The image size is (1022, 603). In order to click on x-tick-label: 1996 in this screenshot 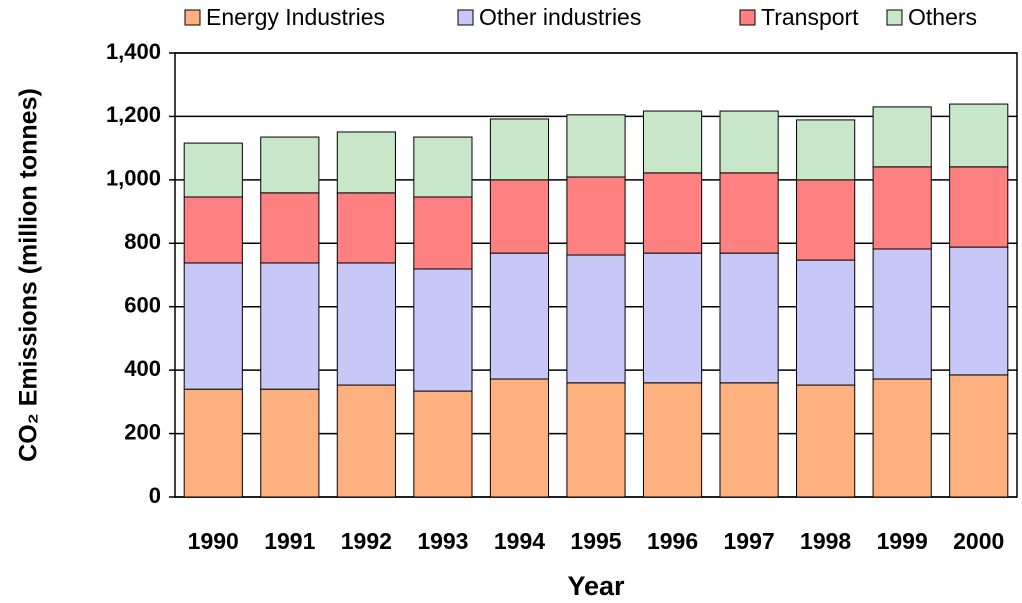, I will do `click(672, 541)`.